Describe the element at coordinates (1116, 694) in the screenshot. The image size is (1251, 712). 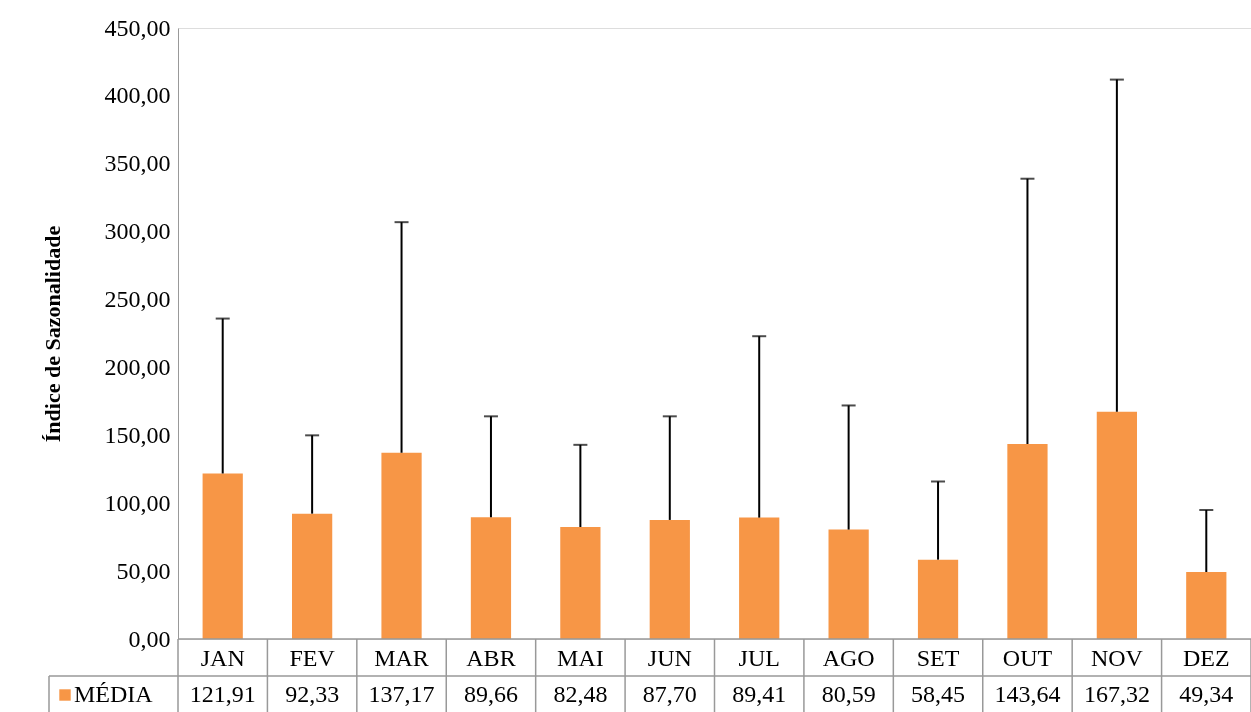
I see `data-label: 167,32` at that location.